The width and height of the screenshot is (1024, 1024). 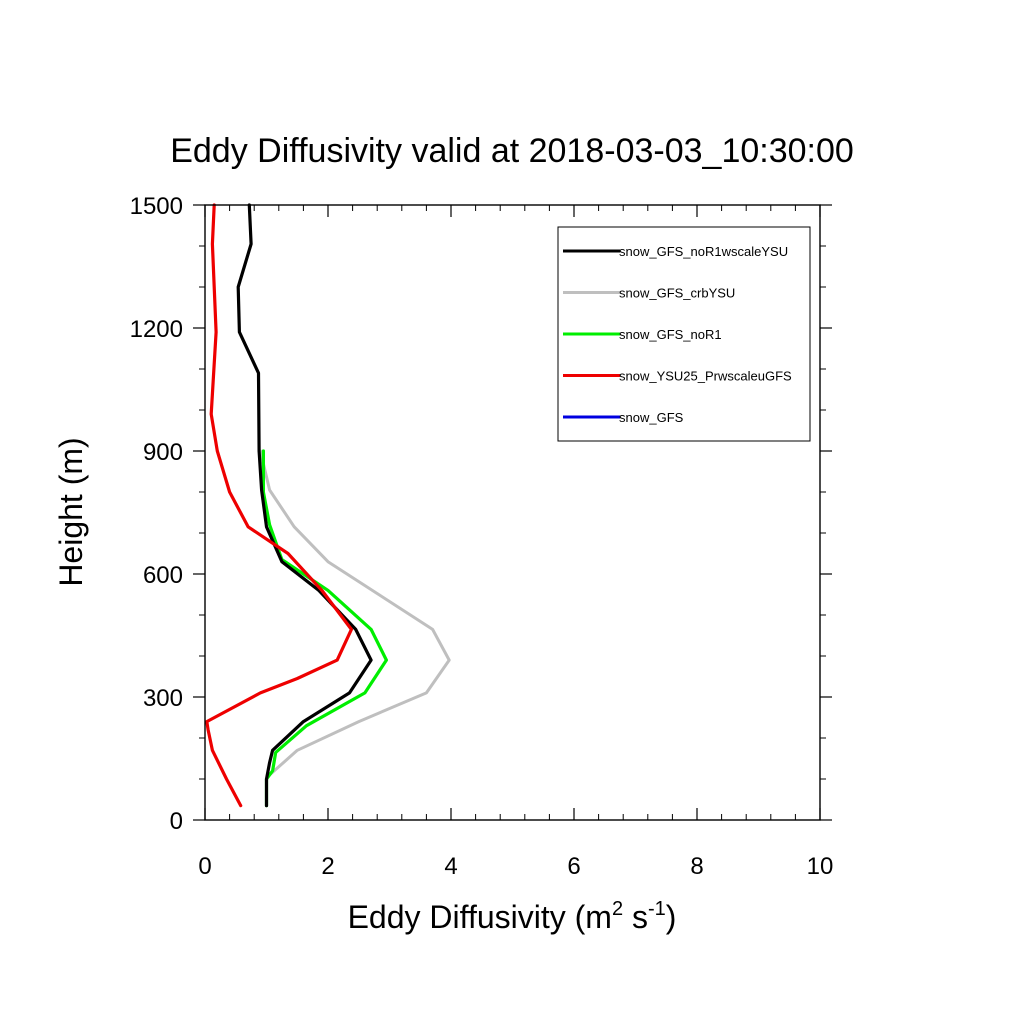 I want to click on y-tick-label: 900, so click(x=163, y=452).